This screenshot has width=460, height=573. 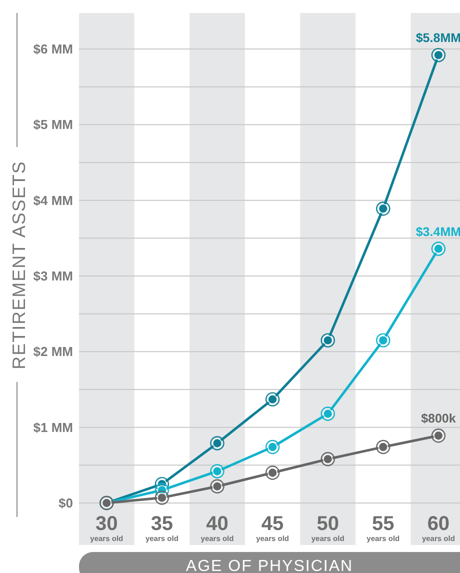 What do you see at coordinates (438, 419) in the screenshot?
I see `annotation: $800k` at bounding box center [438, 419].